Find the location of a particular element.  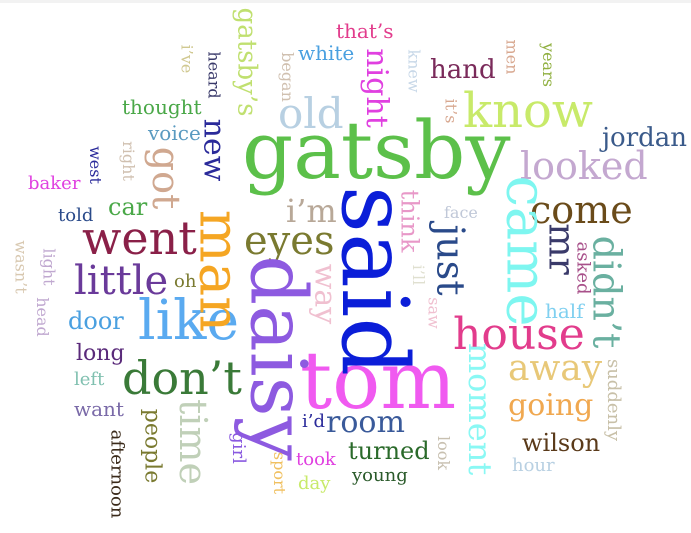

word-west: west is located at coordinates (95, 165).